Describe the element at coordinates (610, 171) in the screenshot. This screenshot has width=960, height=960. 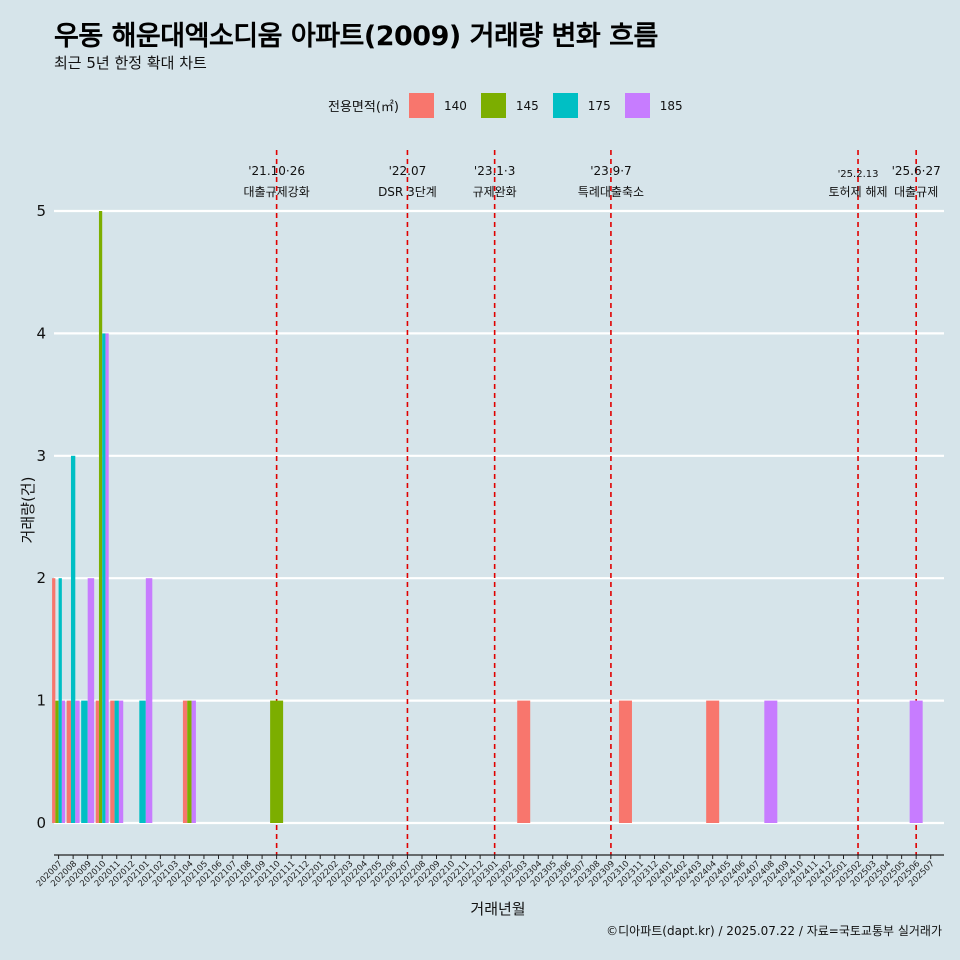
I see `event-date-label: '23.9·7` at that location.